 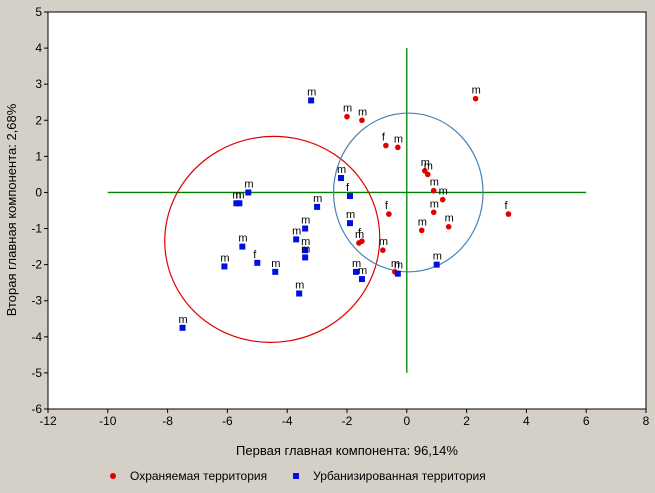 I want to click on blue-square-marker-icon, so click(x=296, y=476).